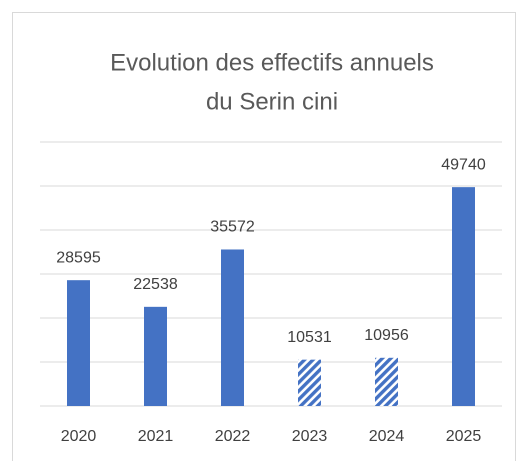 The height and width of the screenshot is (461, 521). What do you see at coordinates (232, 227) in the screenshot?
I see `data-label: 35572` at bounding box center [232, 227].